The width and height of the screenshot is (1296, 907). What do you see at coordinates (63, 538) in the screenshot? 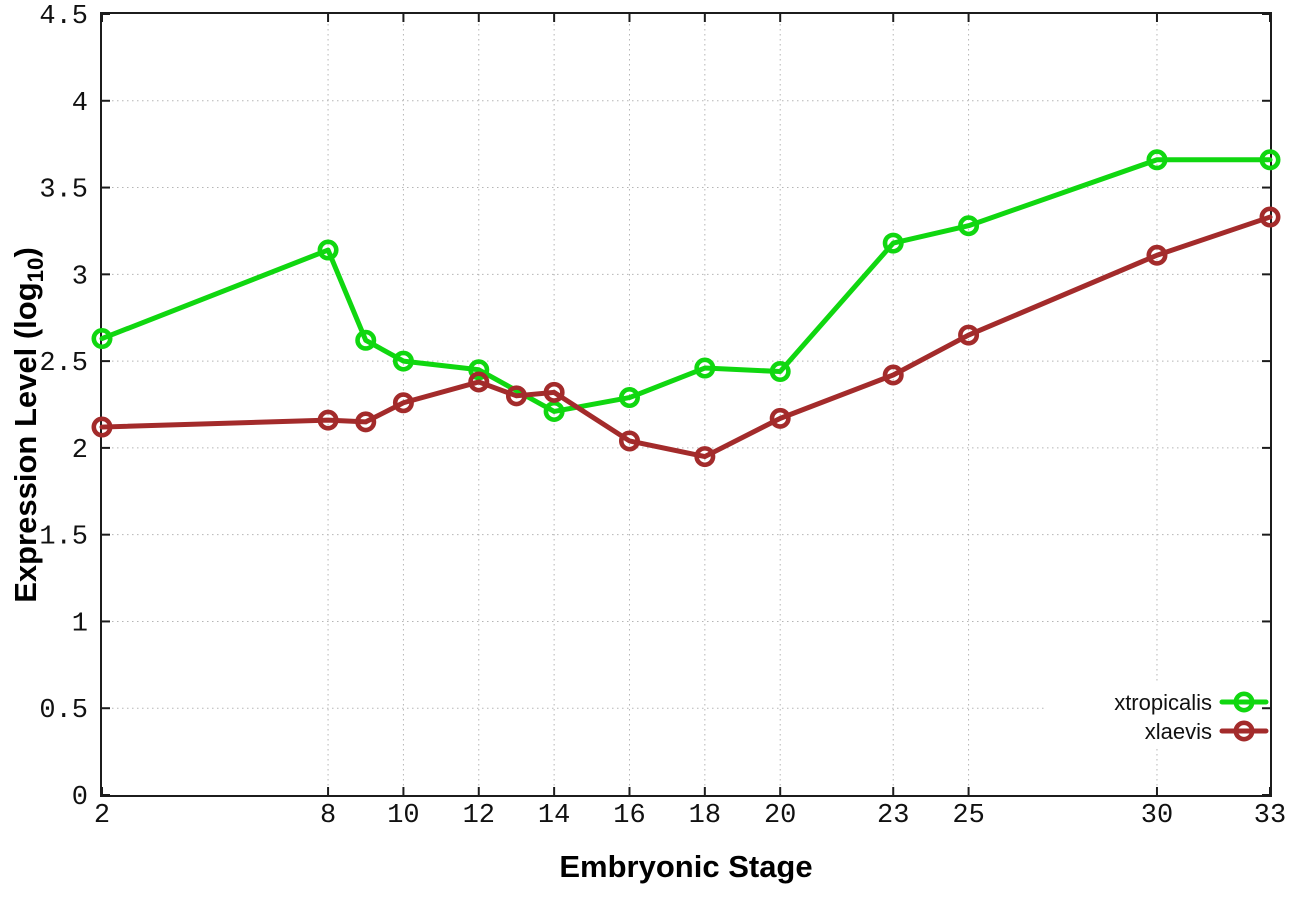
I see `y-tick-label: 1.5` at bounding box center [63, 538].